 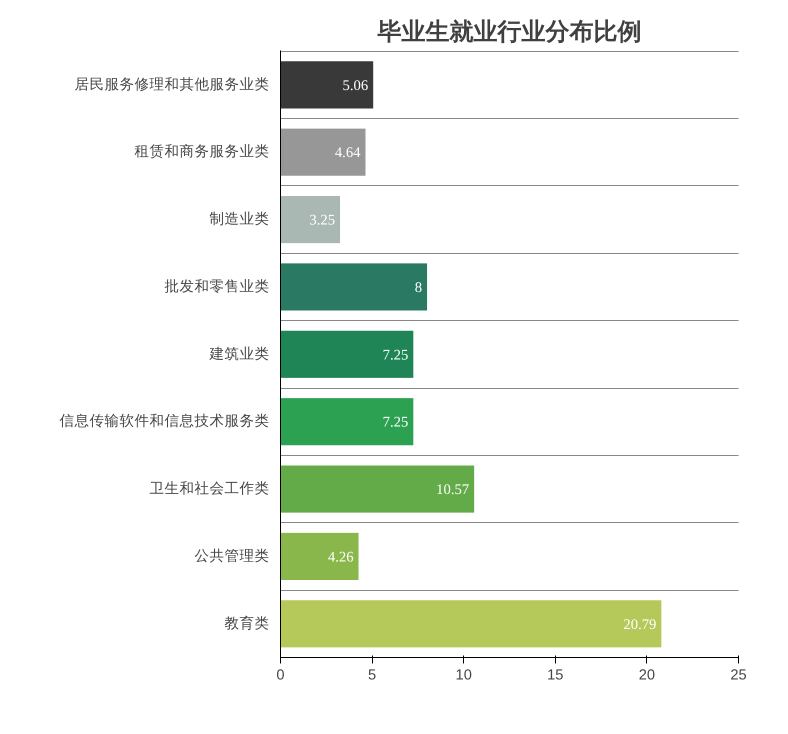 What do you see at coordinates (341, 557) in the screenshot?
I see `data-label: 4.26` at bounding box center [341, 557].